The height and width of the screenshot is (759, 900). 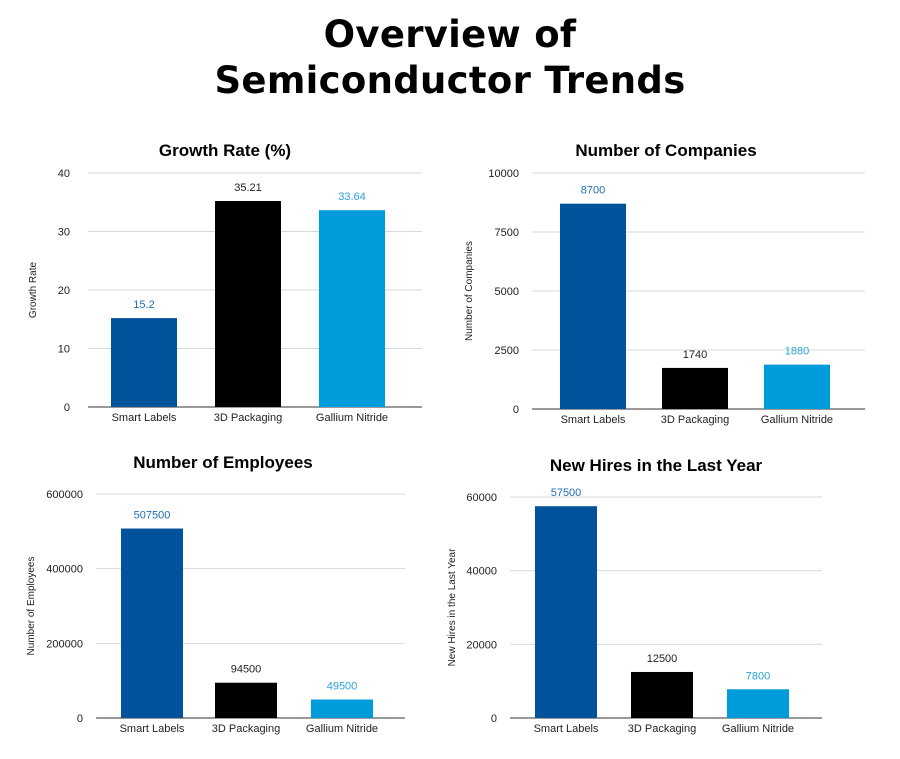 I want to click on data-label: 507500, so click(x=152, y=516).